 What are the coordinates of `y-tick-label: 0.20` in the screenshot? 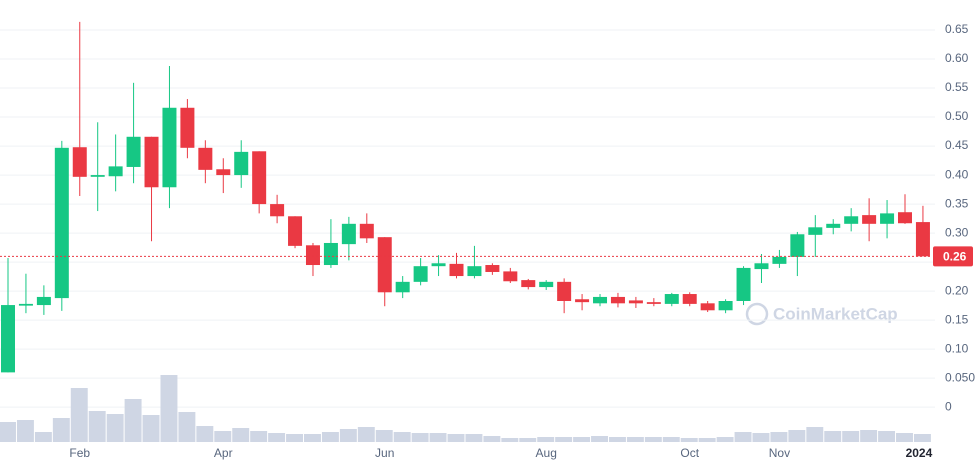 It's located at (957, 290).